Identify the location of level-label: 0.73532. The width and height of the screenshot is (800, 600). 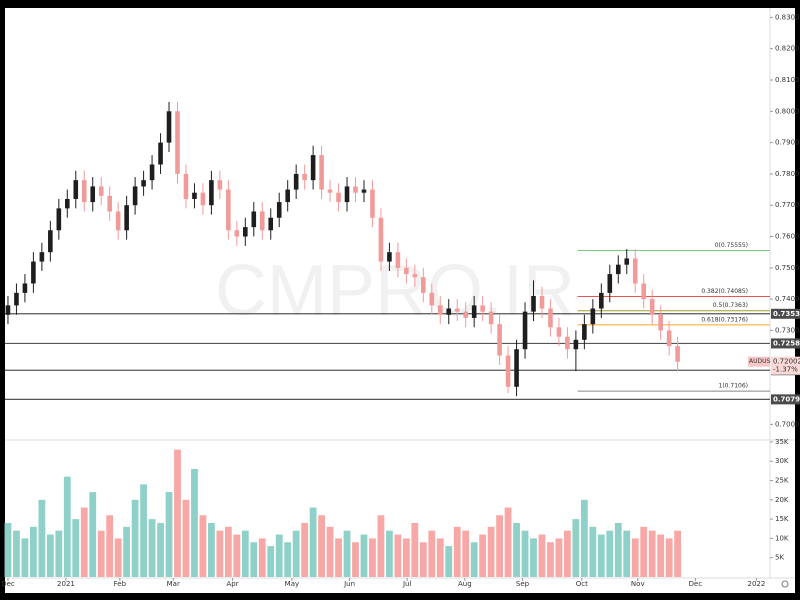
(786, 314).